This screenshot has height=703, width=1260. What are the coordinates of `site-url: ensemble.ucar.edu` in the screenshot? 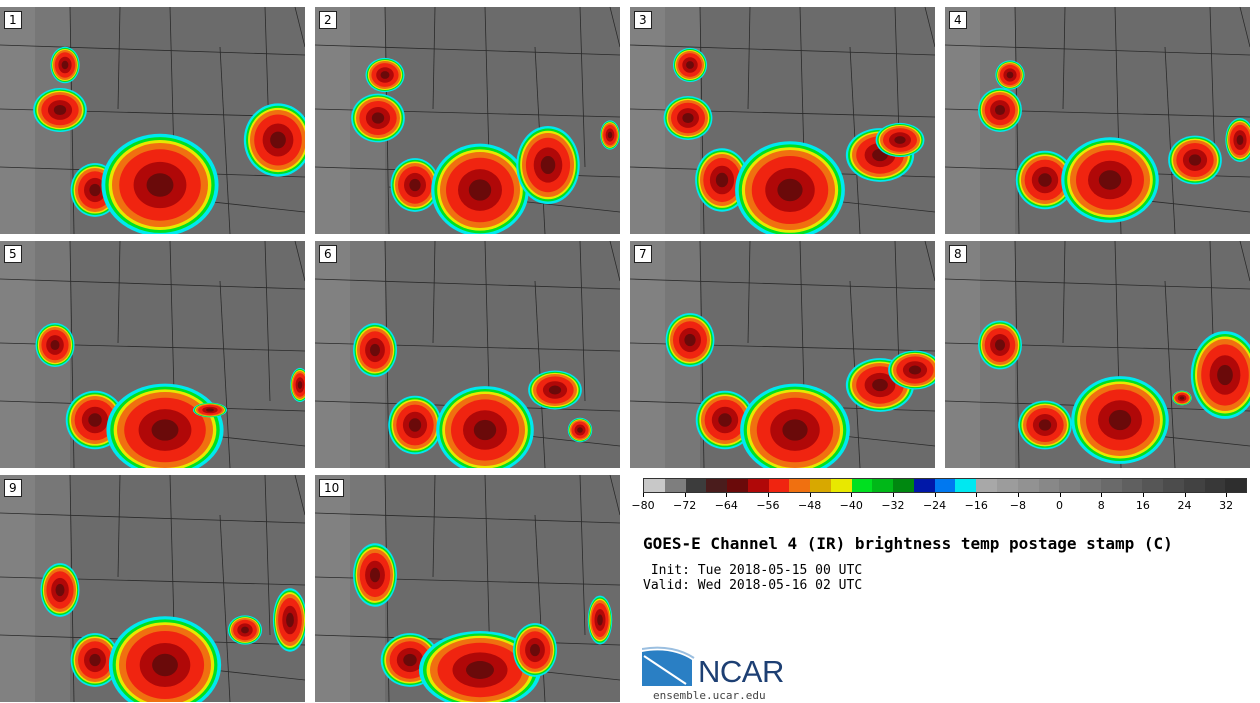 It's located at (709, 695).